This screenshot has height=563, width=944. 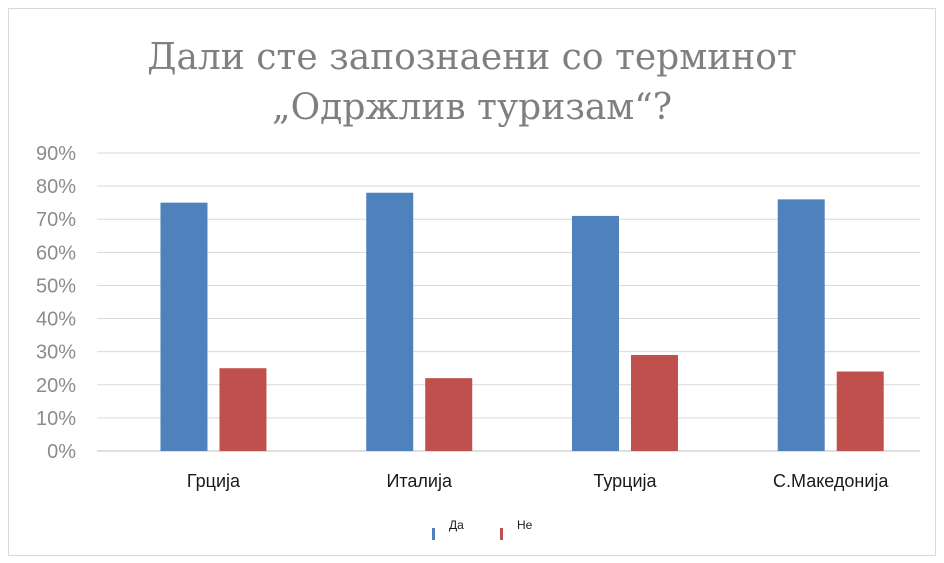 I want to click on legend: Да Не, so click(x=482, y=529).